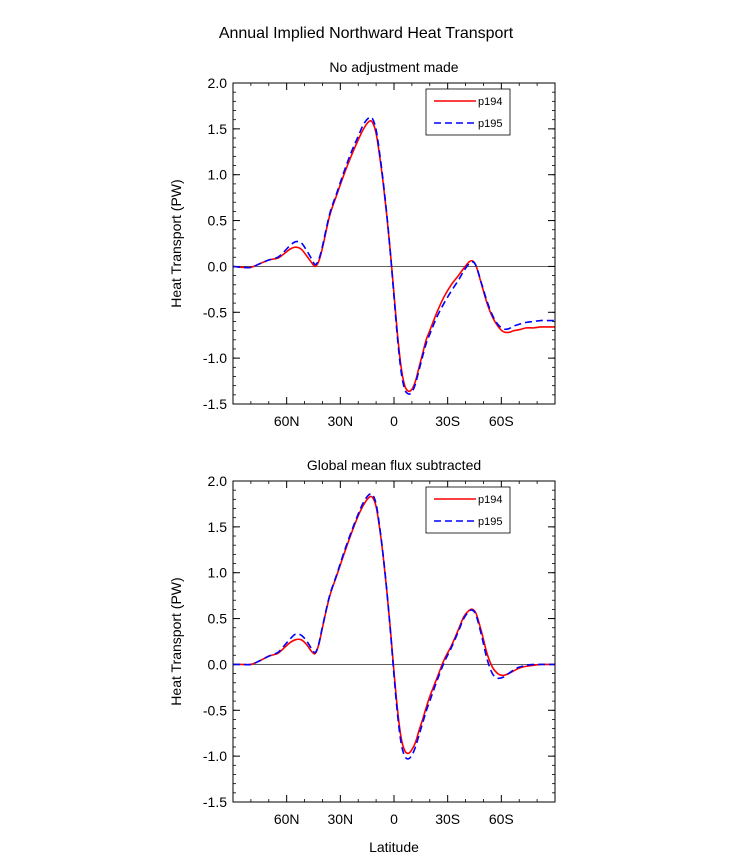  What do you see at coordinates (447, 819) in the screenshot?
I see `chart2-xtick-label: 30S` at bounding box center [447, 819].